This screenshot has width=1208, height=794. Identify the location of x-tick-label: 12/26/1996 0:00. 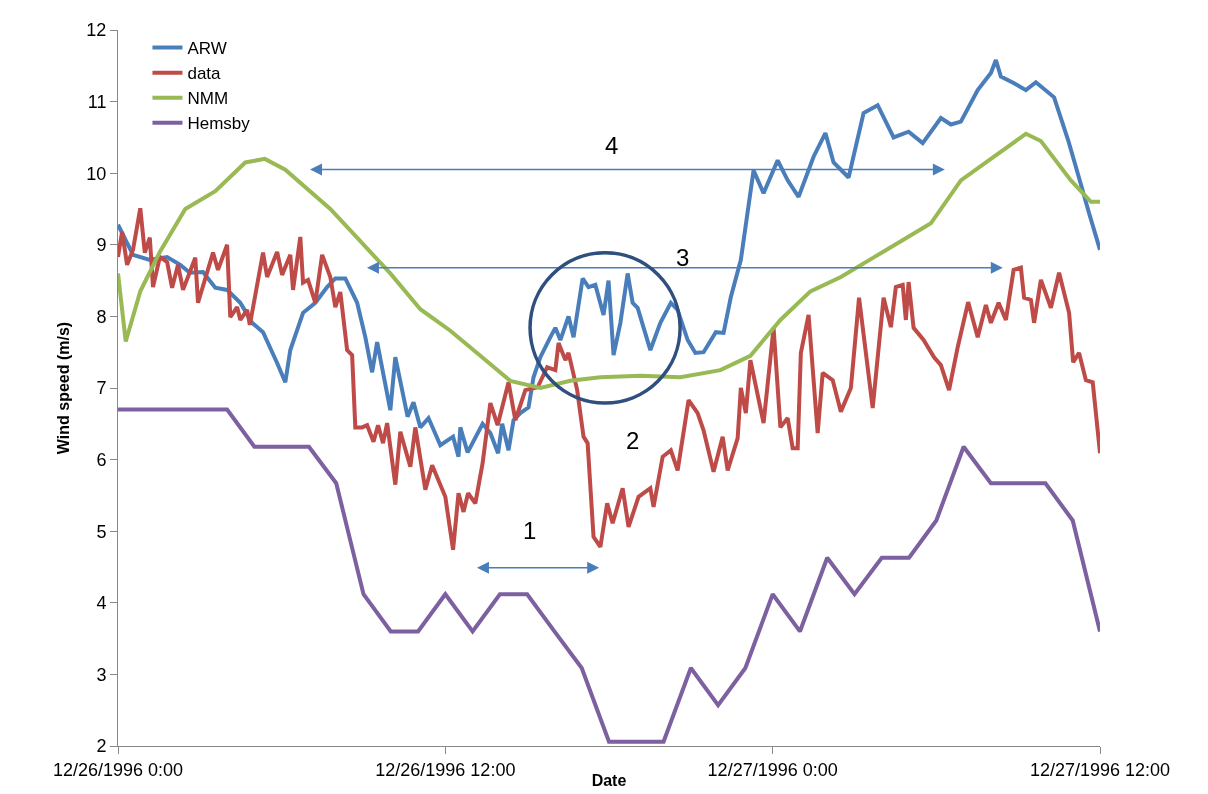
(118, 769).